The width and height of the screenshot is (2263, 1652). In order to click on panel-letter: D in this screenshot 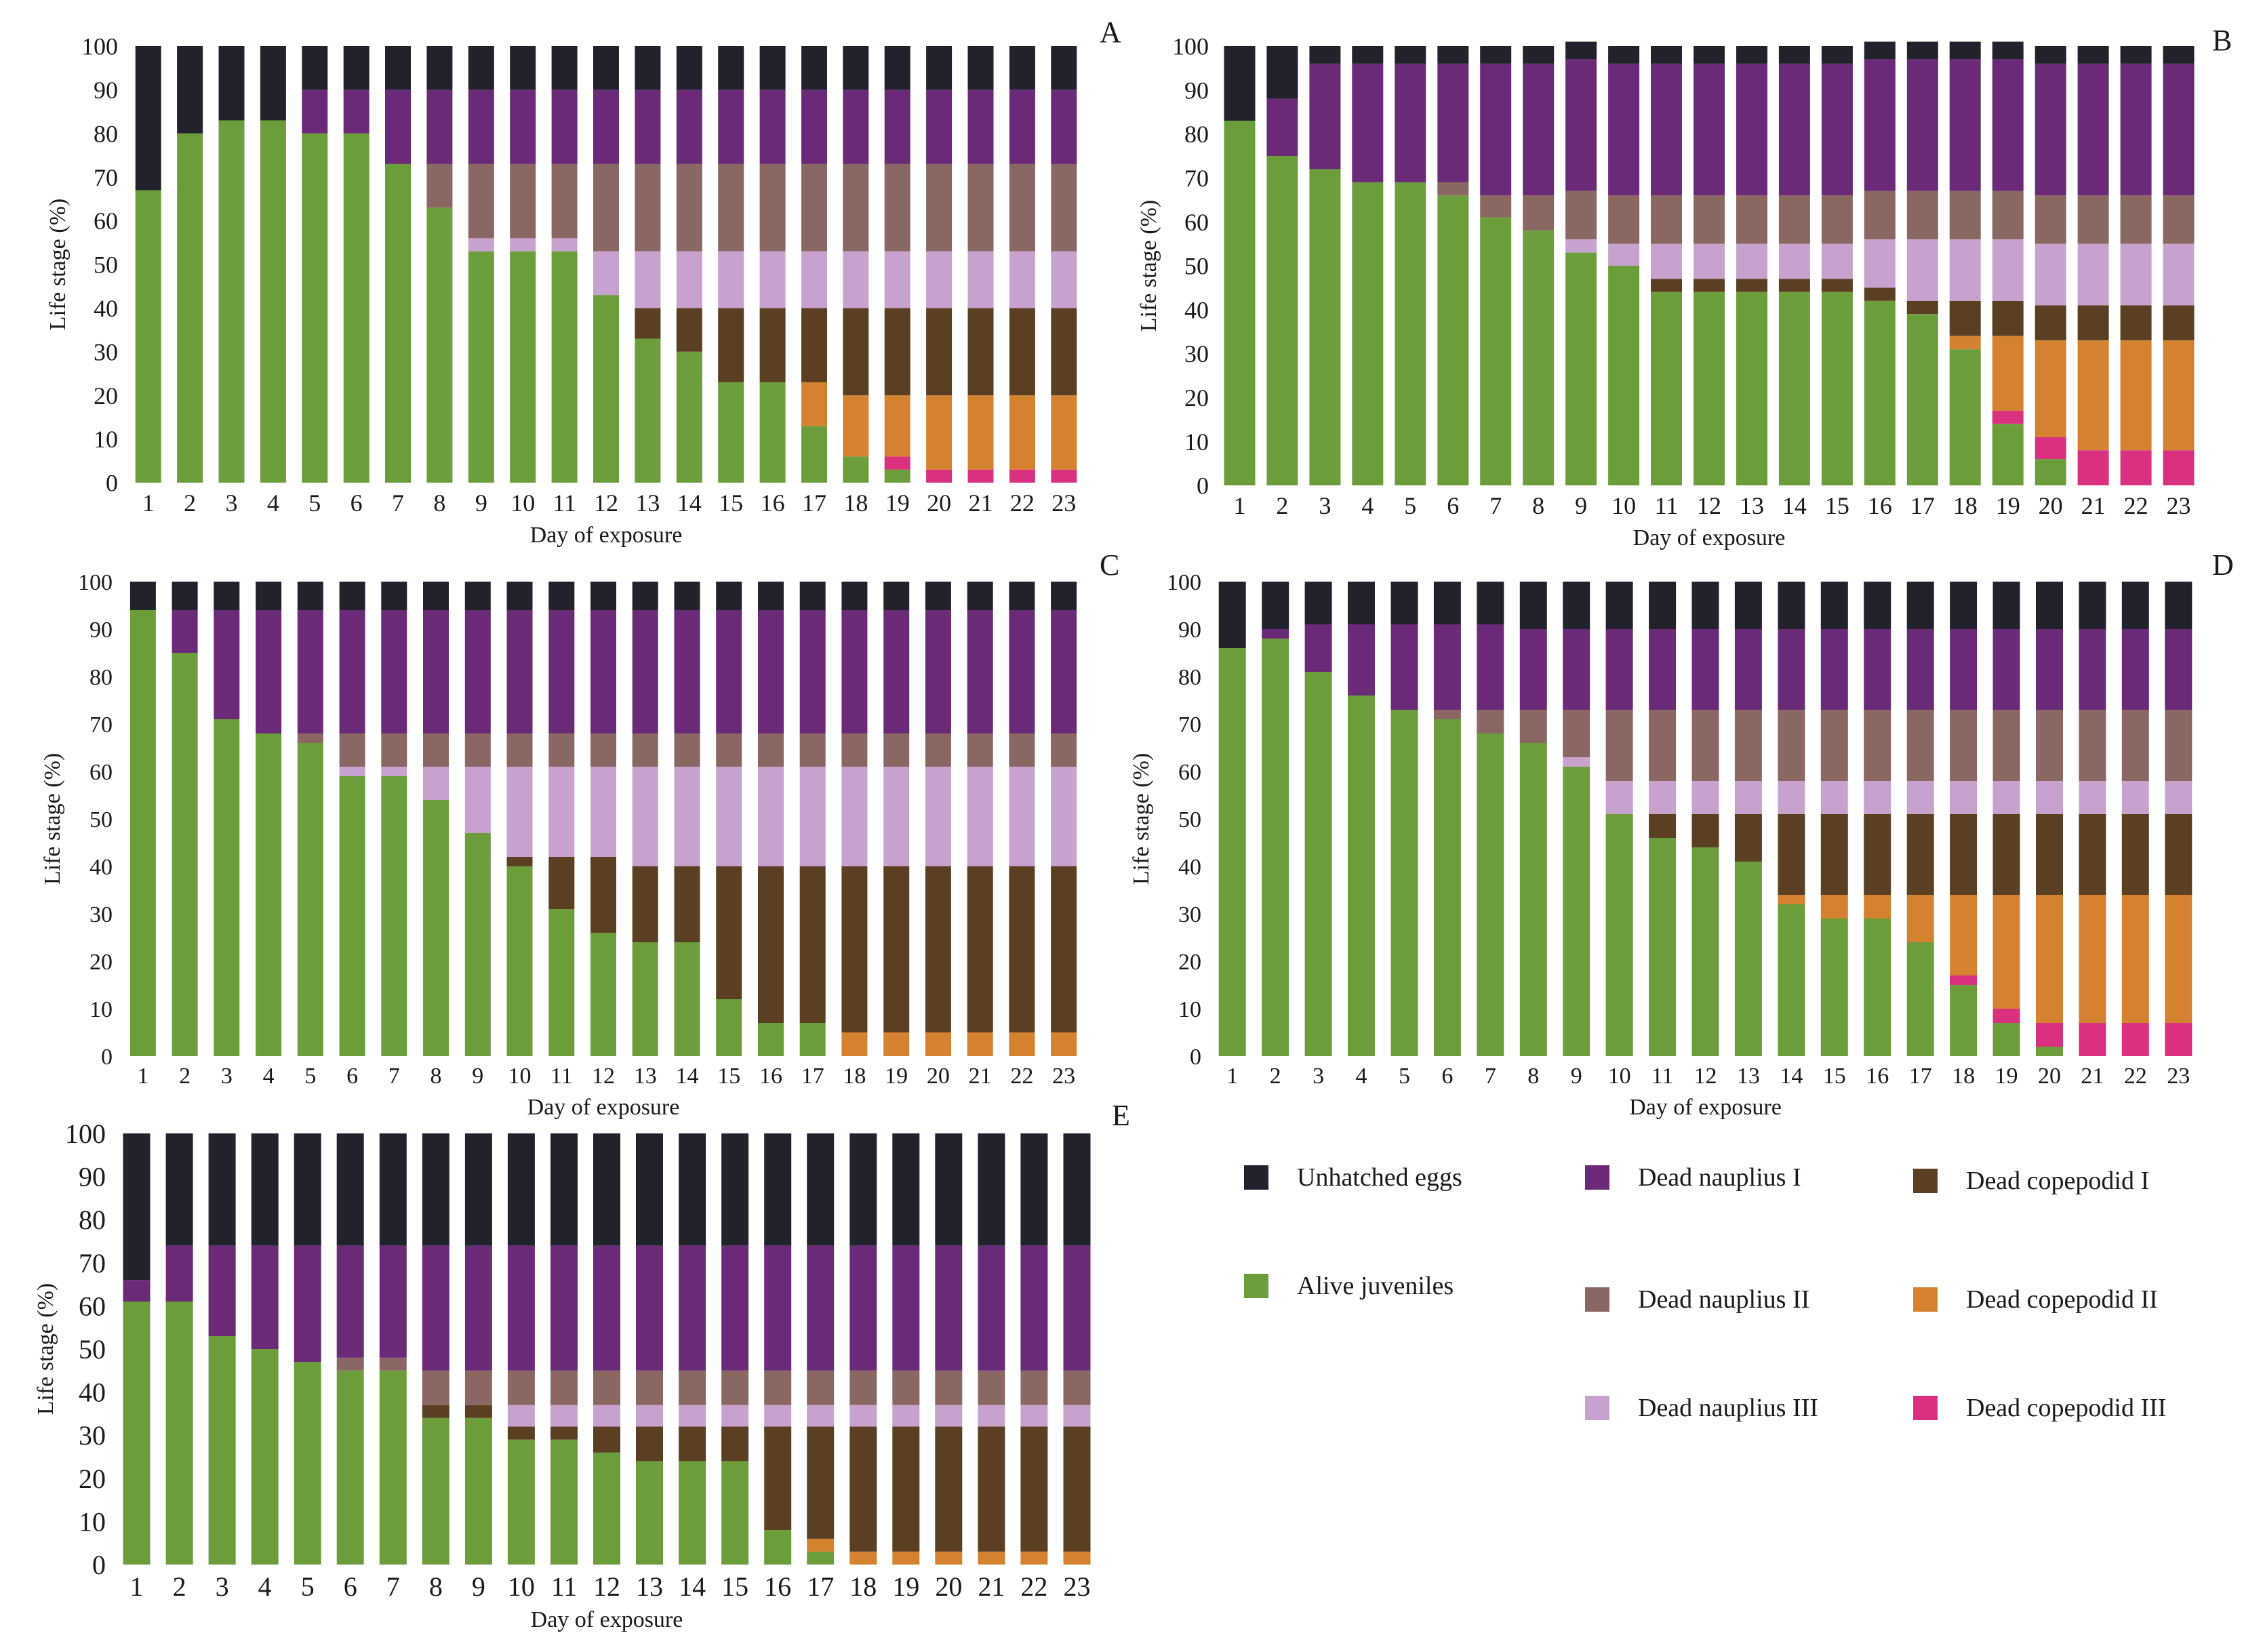, I will do `click(2223, 565)`.